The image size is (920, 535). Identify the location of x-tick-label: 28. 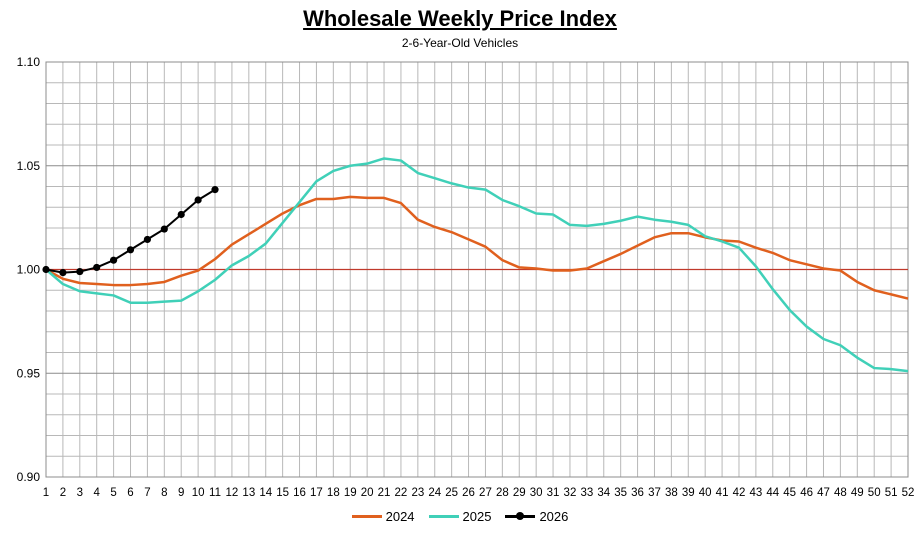
(502, 493).